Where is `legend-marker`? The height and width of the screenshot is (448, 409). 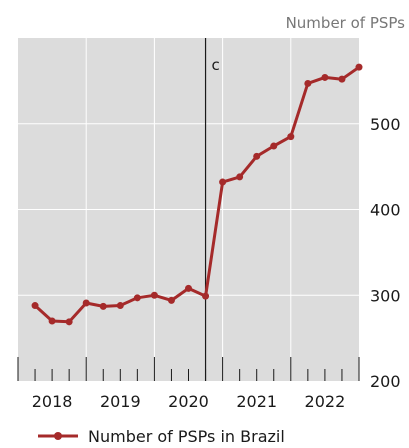
legend-marker is located at coordinates (58, 436).